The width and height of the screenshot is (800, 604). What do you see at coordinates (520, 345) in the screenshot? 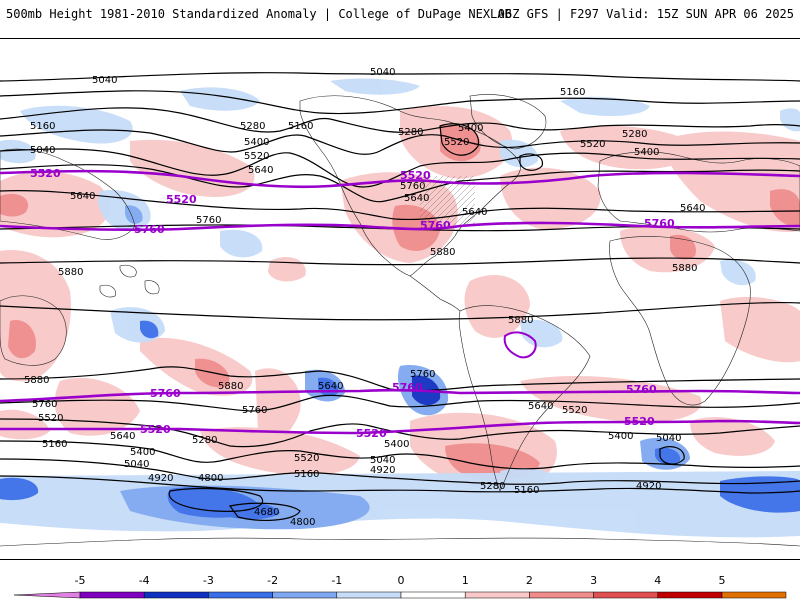
I see `purple-closed-contour` at bounding box center [520, 345].